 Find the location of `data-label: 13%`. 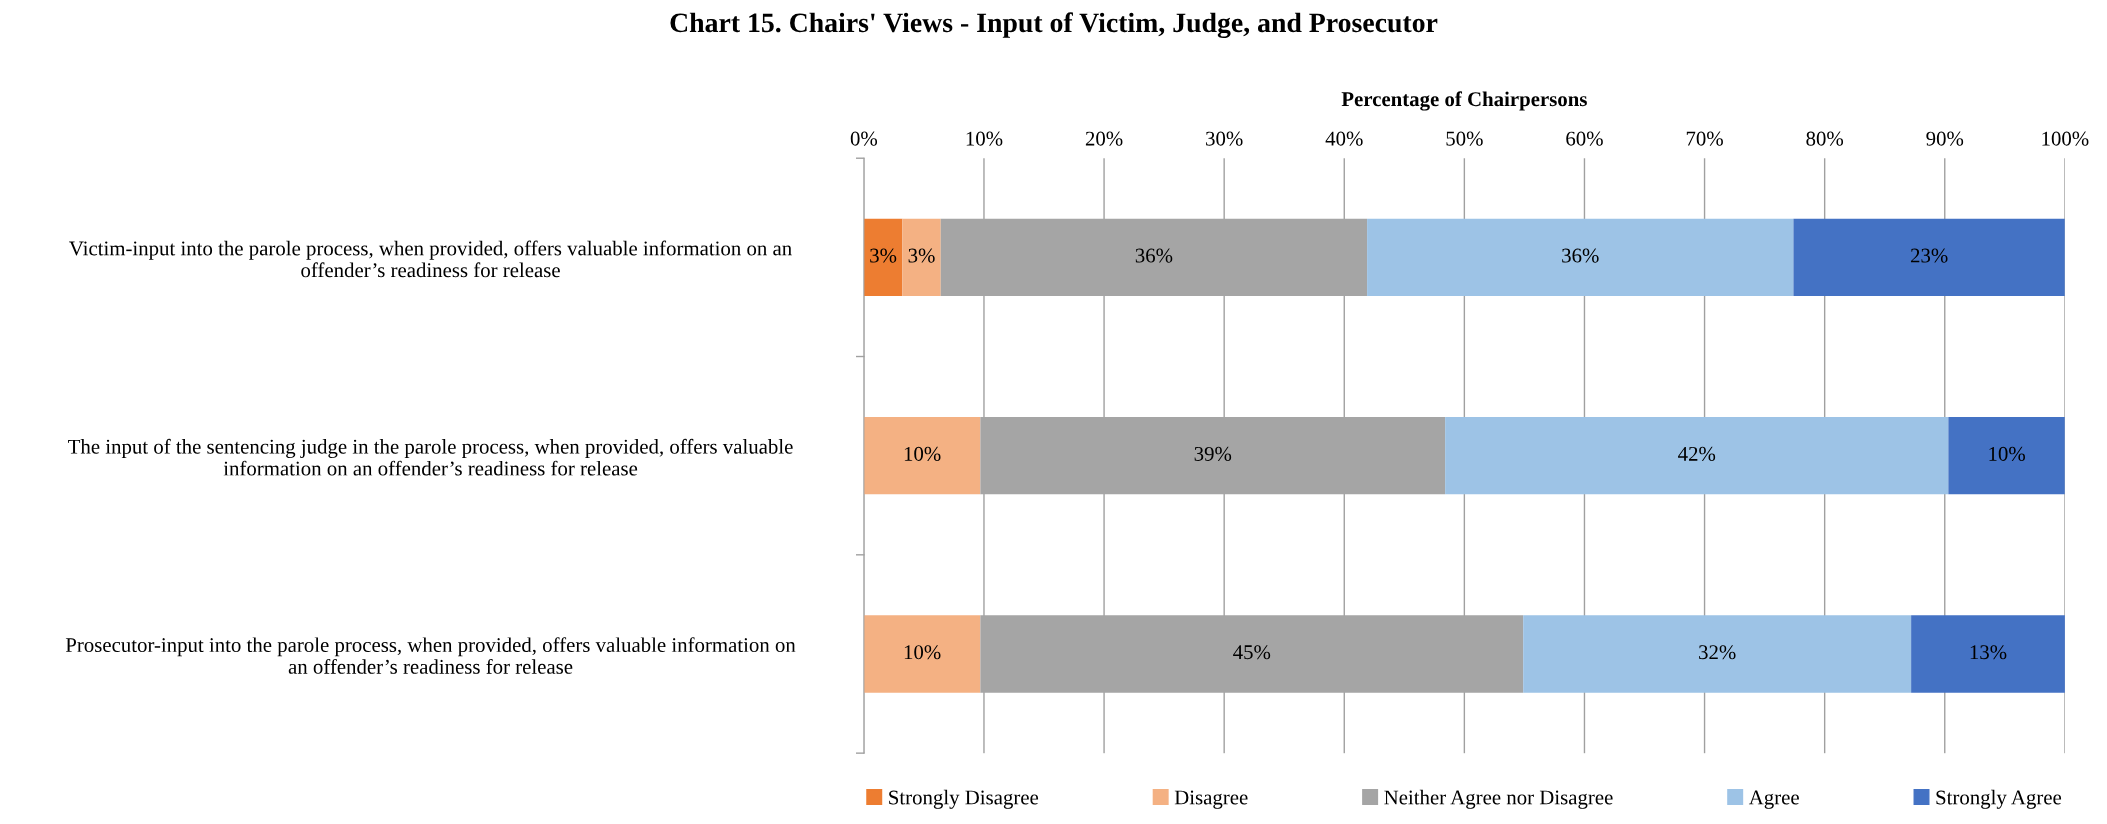

data-label: 13% is located at coordinates (1988, 652).